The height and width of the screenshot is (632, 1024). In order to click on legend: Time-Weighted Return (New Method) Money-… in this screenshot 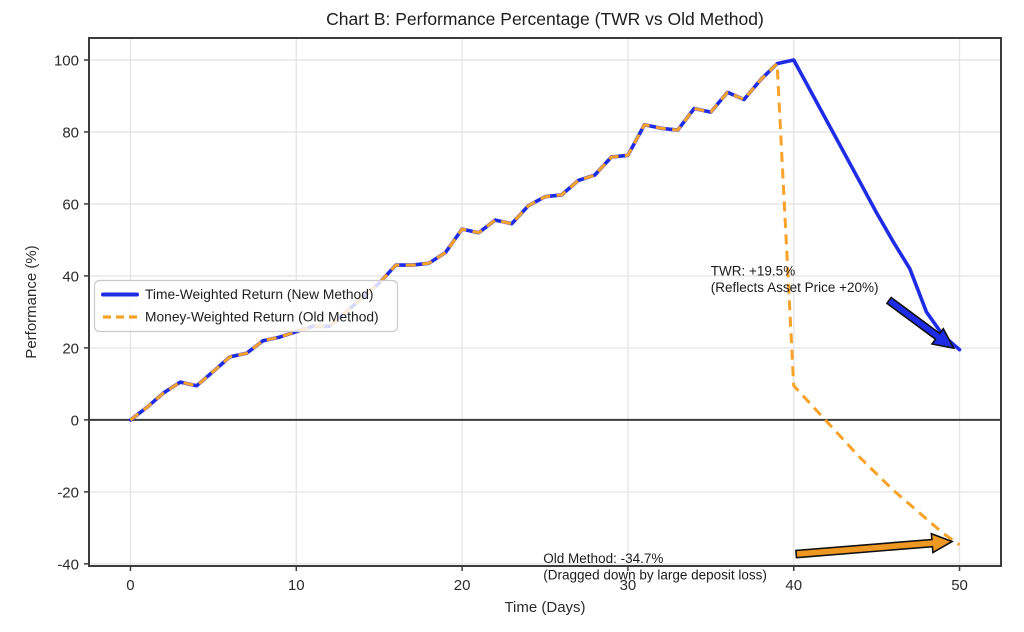, I will do `click(246, 306)`.